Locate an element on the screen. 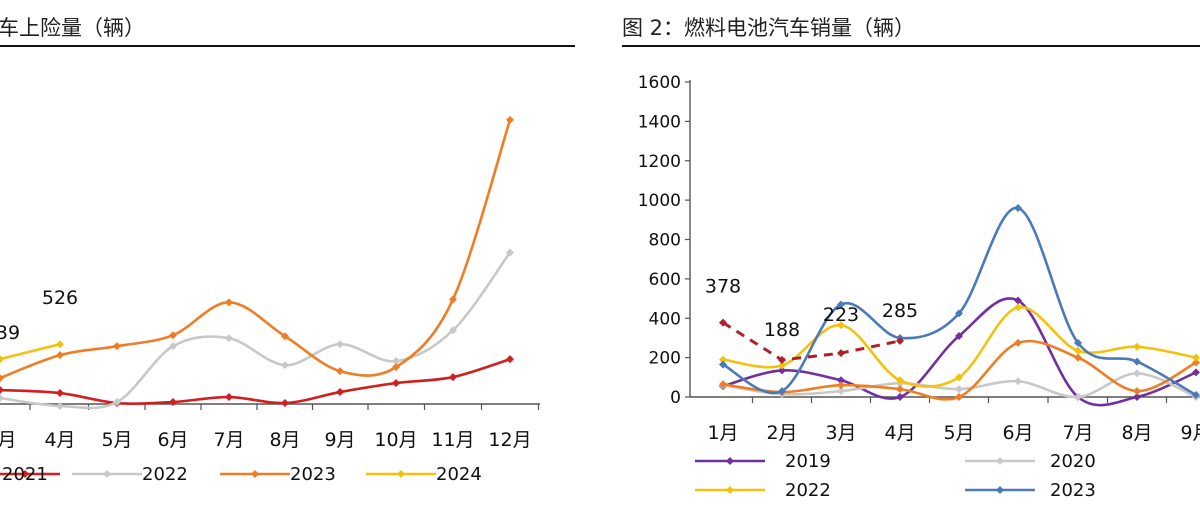 Image resolution: width=1200 pixels, height=511 pixels. y-tick-label: 800 is located at coordinates (665, 241).